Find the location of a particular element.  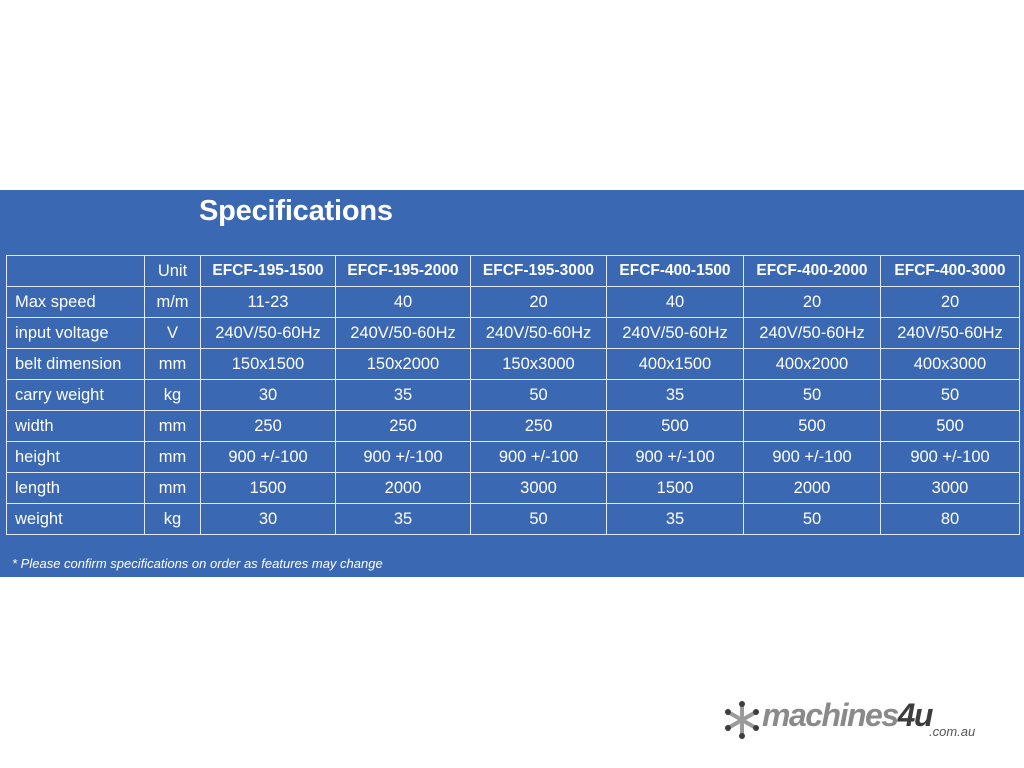

cell-value: 80 is located at coordinates (950, 519).